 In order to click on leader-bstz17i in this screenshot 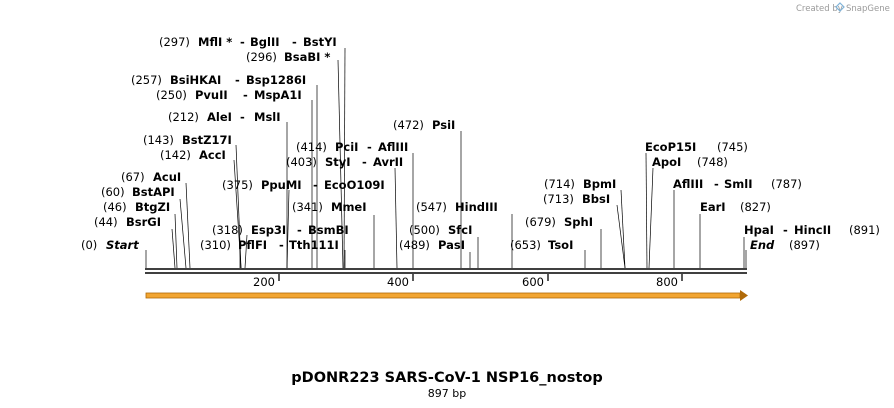, I will do `click(238, 206)`.